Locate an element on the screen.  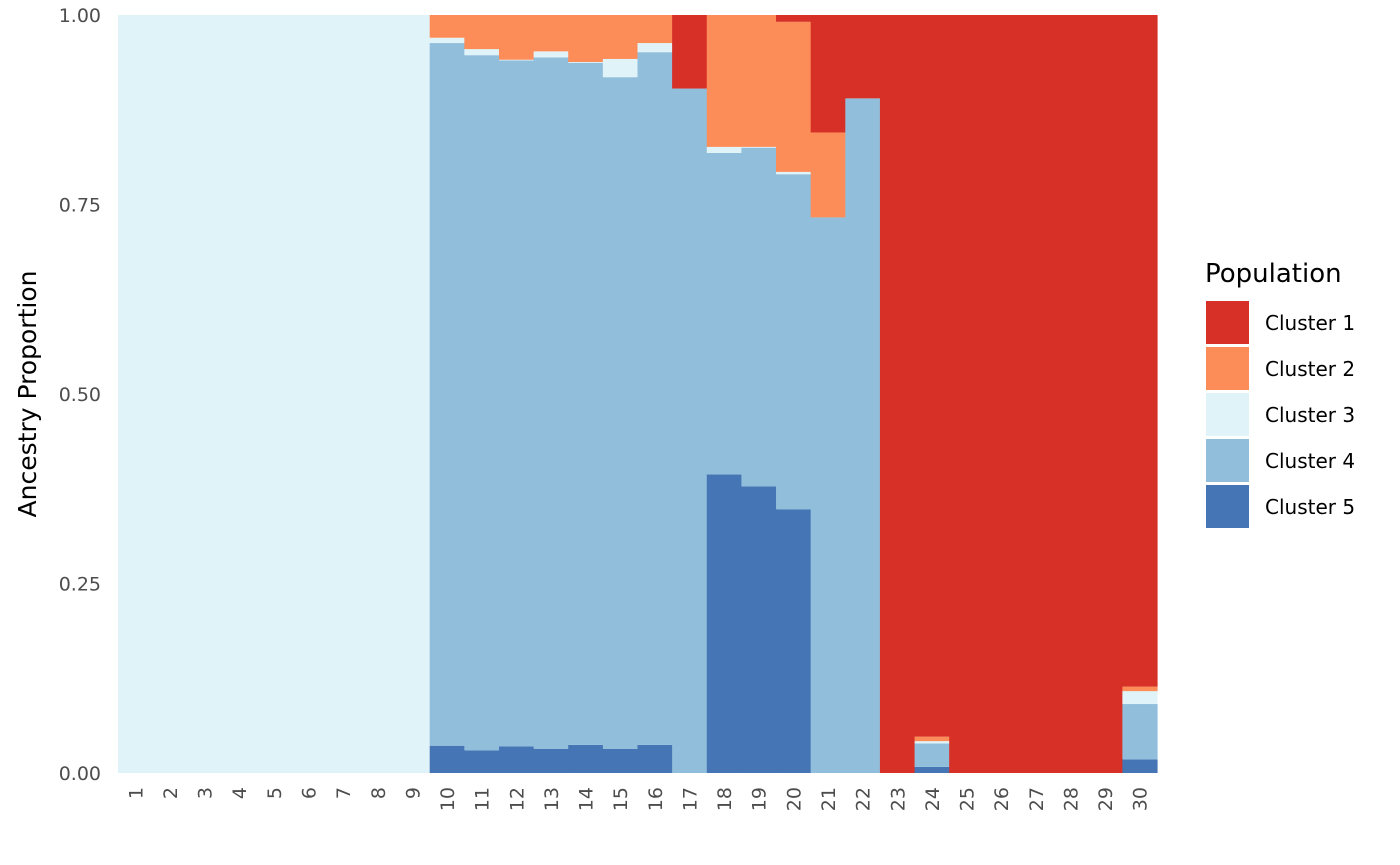
x-tick-label: 12 is located at coordinates (517, 799).